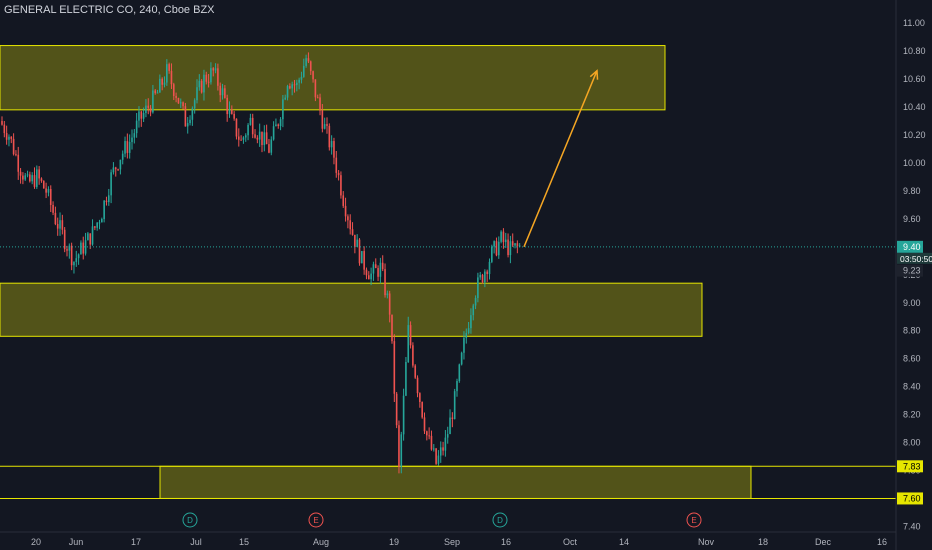 This screenshot has height=550, width=932. Describe the element at coordinates (914, 79) in the screenshot. I see `y-tick-label: 10.60` at that location.